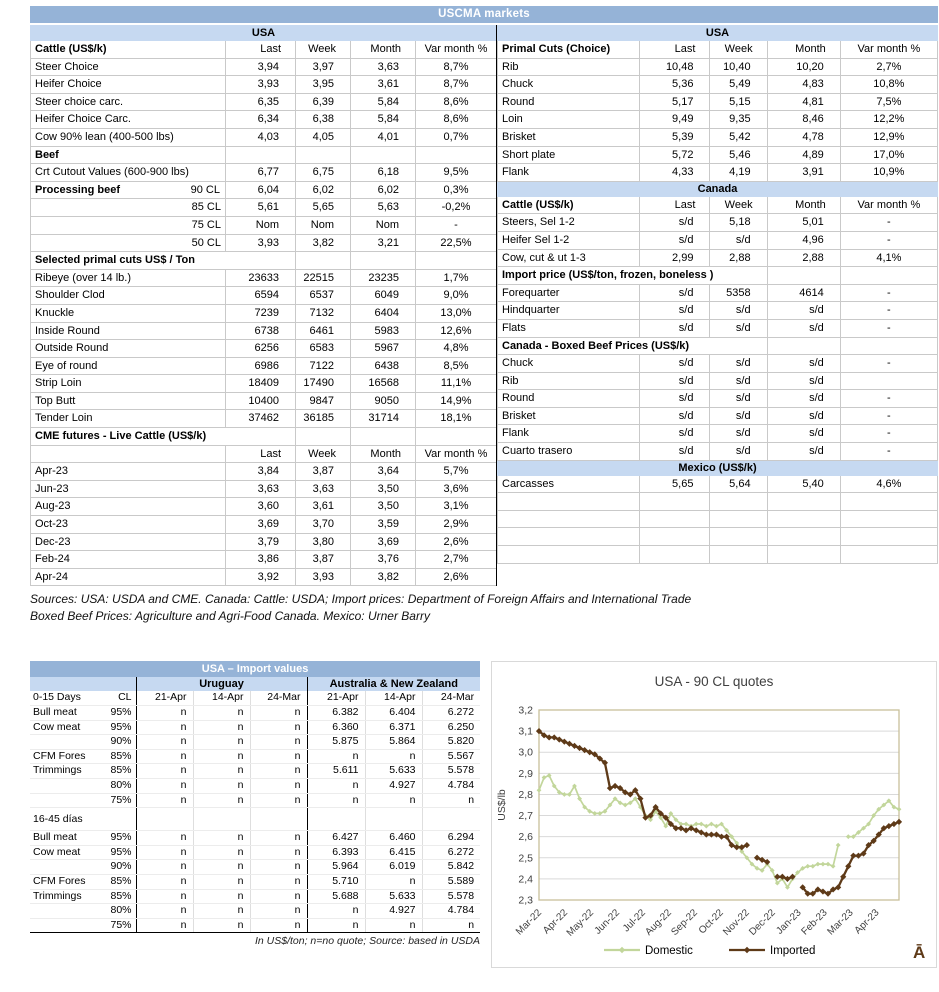 This screenshot has width=939, height=992. Describe the element at coordinates (323, 67) in the screenshot. I see `value-cell: 3,97` at that location.